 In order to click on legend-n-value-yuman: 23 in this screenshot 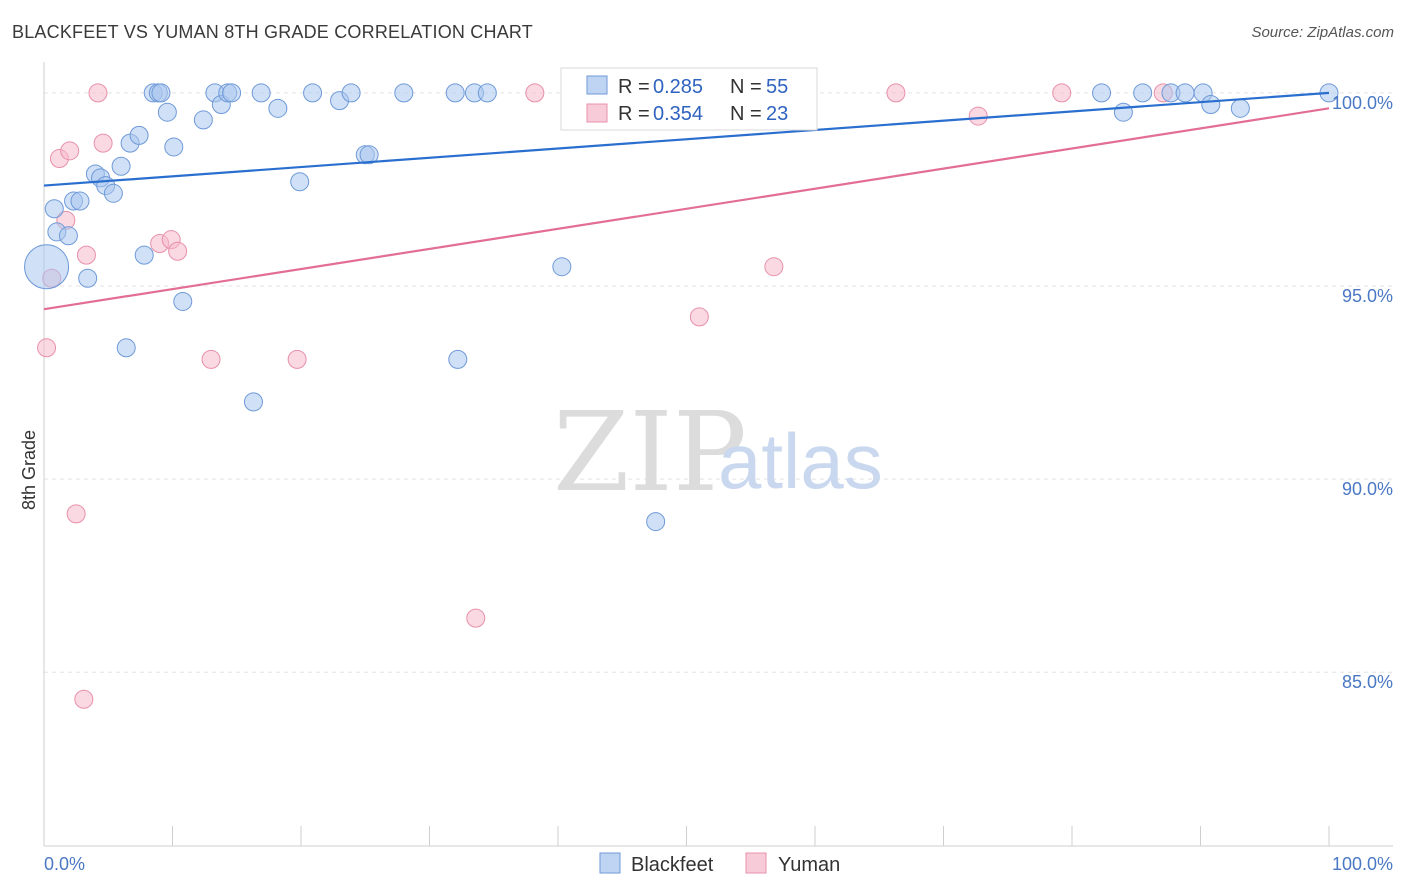, I will do `click(777, 114)`.